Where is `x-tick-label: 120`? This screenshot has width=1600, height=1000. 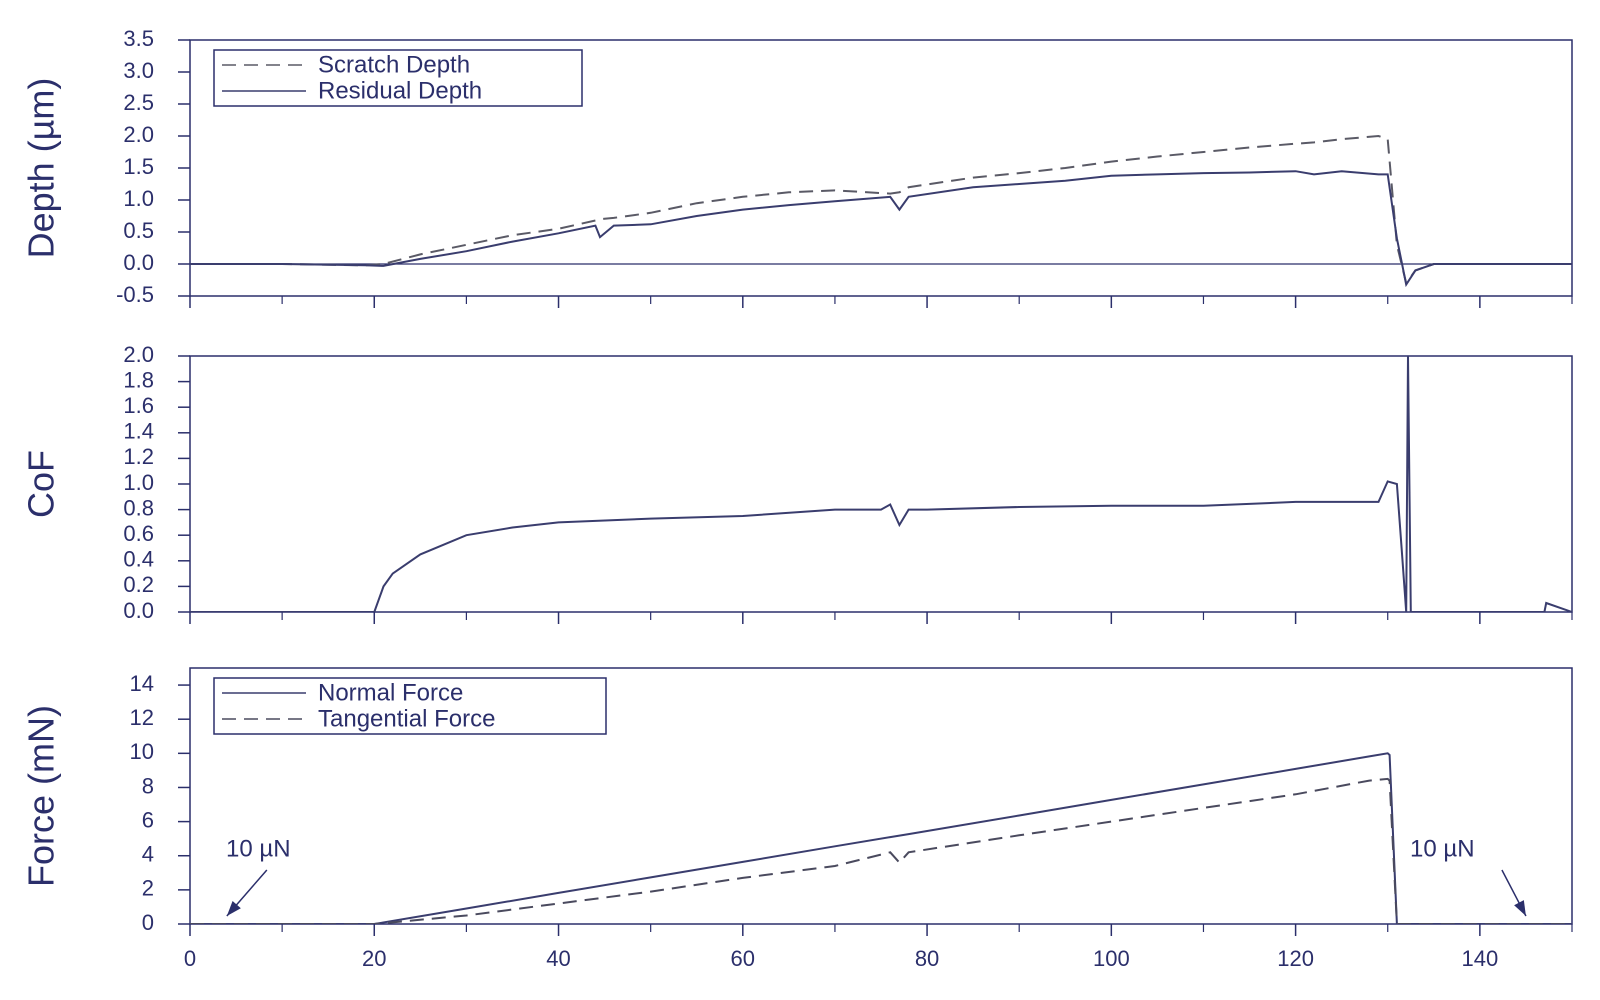
x-tick-label: 120 is located at coordinates (1295, 958).